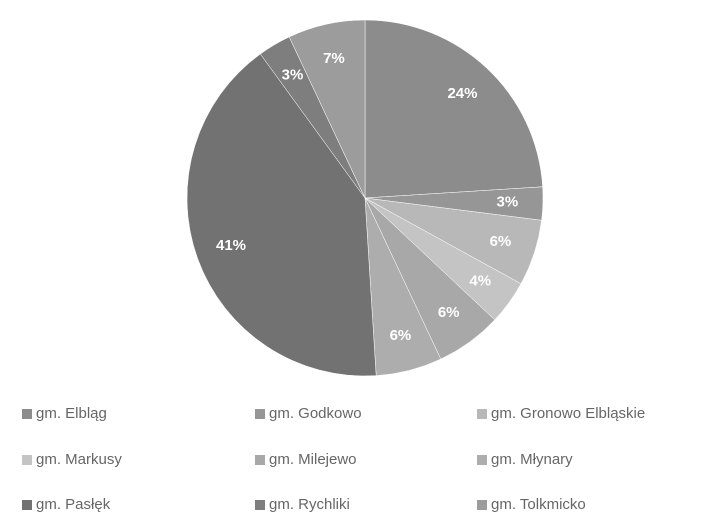  What do you see at coordinates (538, 504) in the screenshot?
I see `legend-label: gm. Tolkmicko` at bounding box center [538, 504].